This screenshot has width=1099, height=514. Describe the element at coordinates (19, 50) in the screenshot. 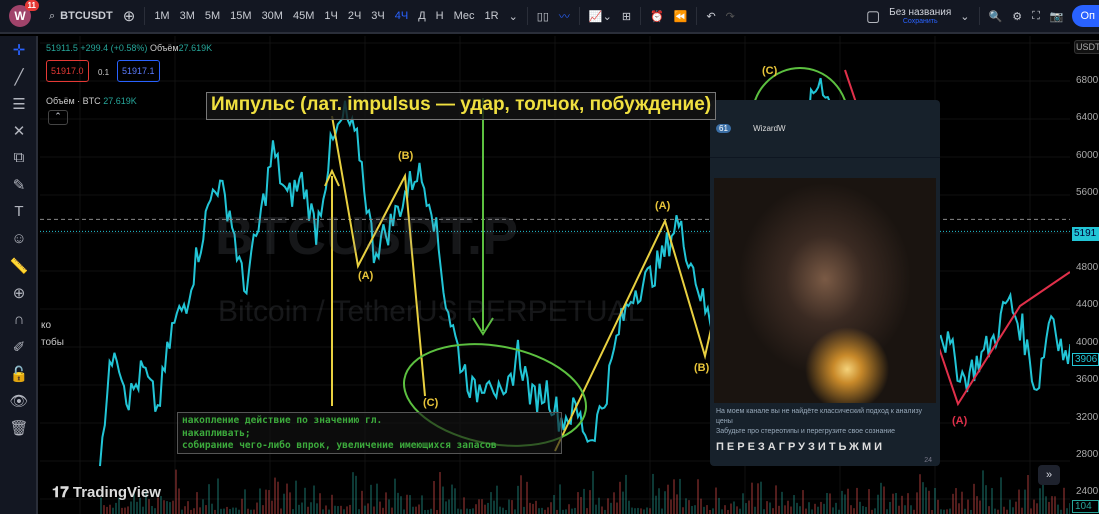

I see `crosshair-icon: ✛` at that location.